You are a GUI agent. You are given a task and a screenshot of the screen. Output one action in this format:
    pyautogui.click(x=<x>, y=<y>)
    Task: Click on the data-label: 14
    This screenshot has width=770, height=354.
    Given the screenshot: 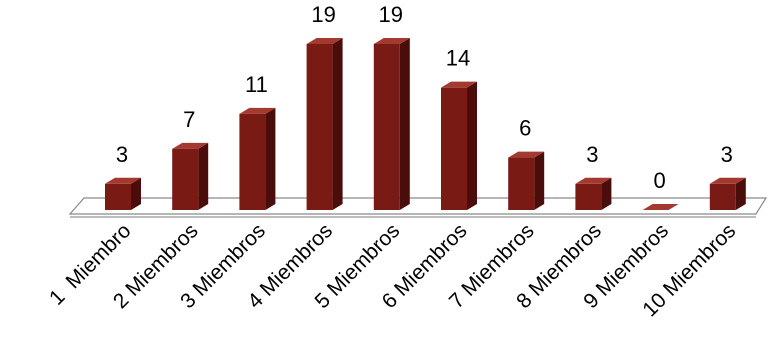 What is the action you would take?
    pyautogui.click(x=458, y=58)
    